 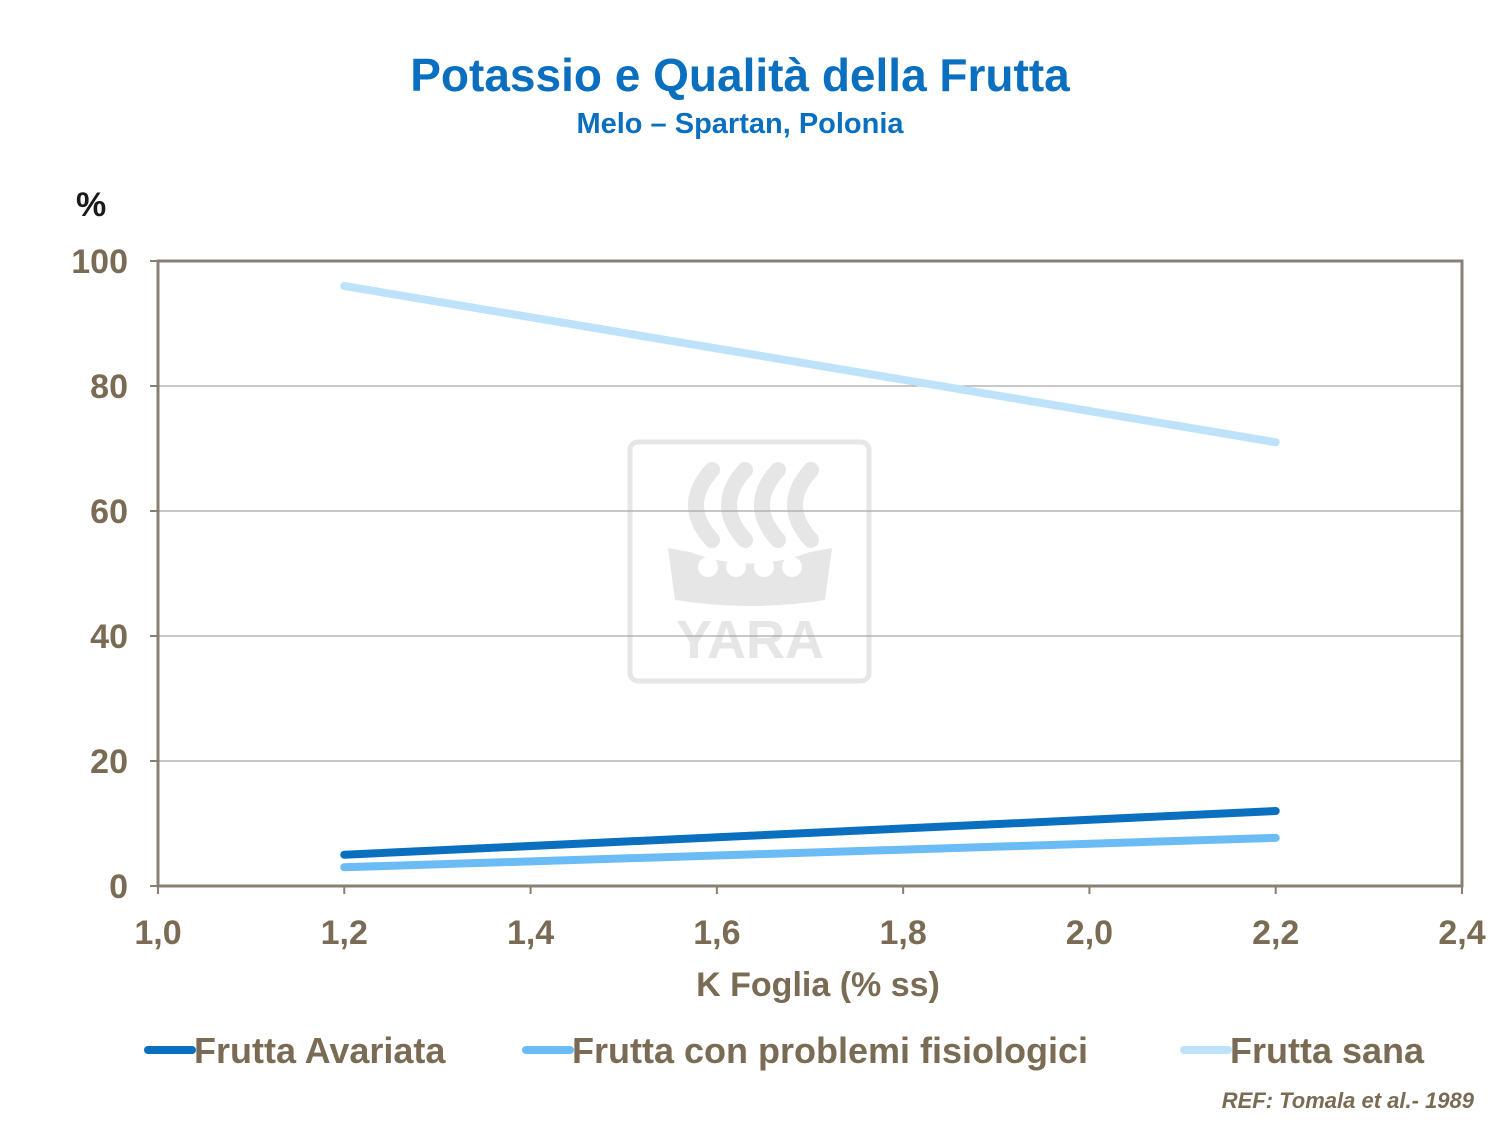 I want to click on x-axis-ticks: 1,0 1,2 1,4 1,6 1,8 2,0 2,2 2,4, so click(x=810, y=919).